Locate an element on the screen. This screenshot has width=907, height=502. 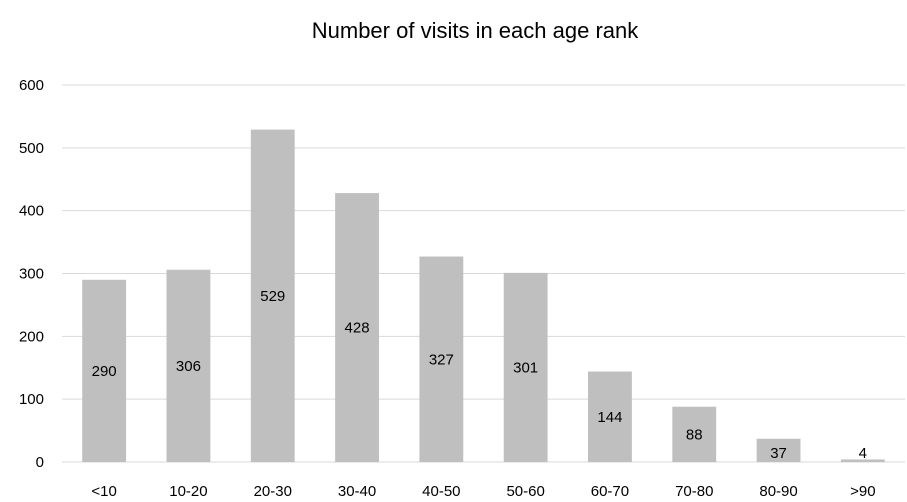
data-label: 37 is located at coordinates (778, 453).